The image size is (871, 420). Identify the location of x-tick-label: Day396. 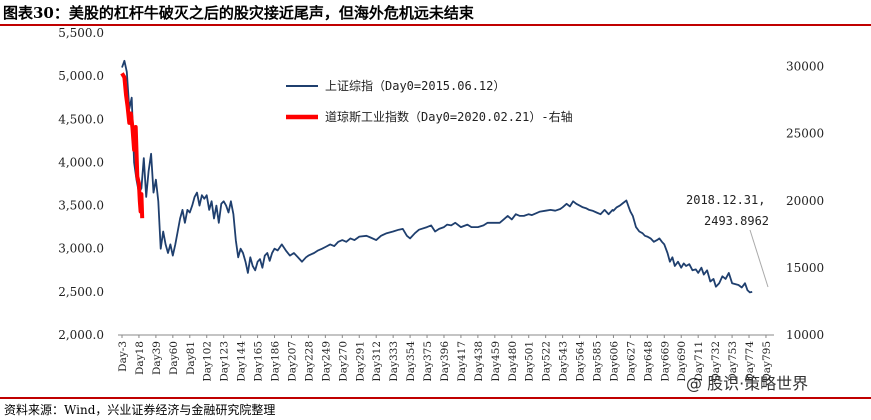
(445, 361).